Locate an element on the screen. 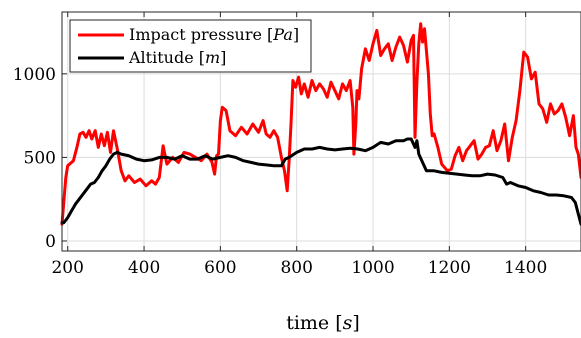 Image resolution: width=581 pixels, height=338 pixels. legend-label-altitude: Altitude is located at coordinates (163, 57).